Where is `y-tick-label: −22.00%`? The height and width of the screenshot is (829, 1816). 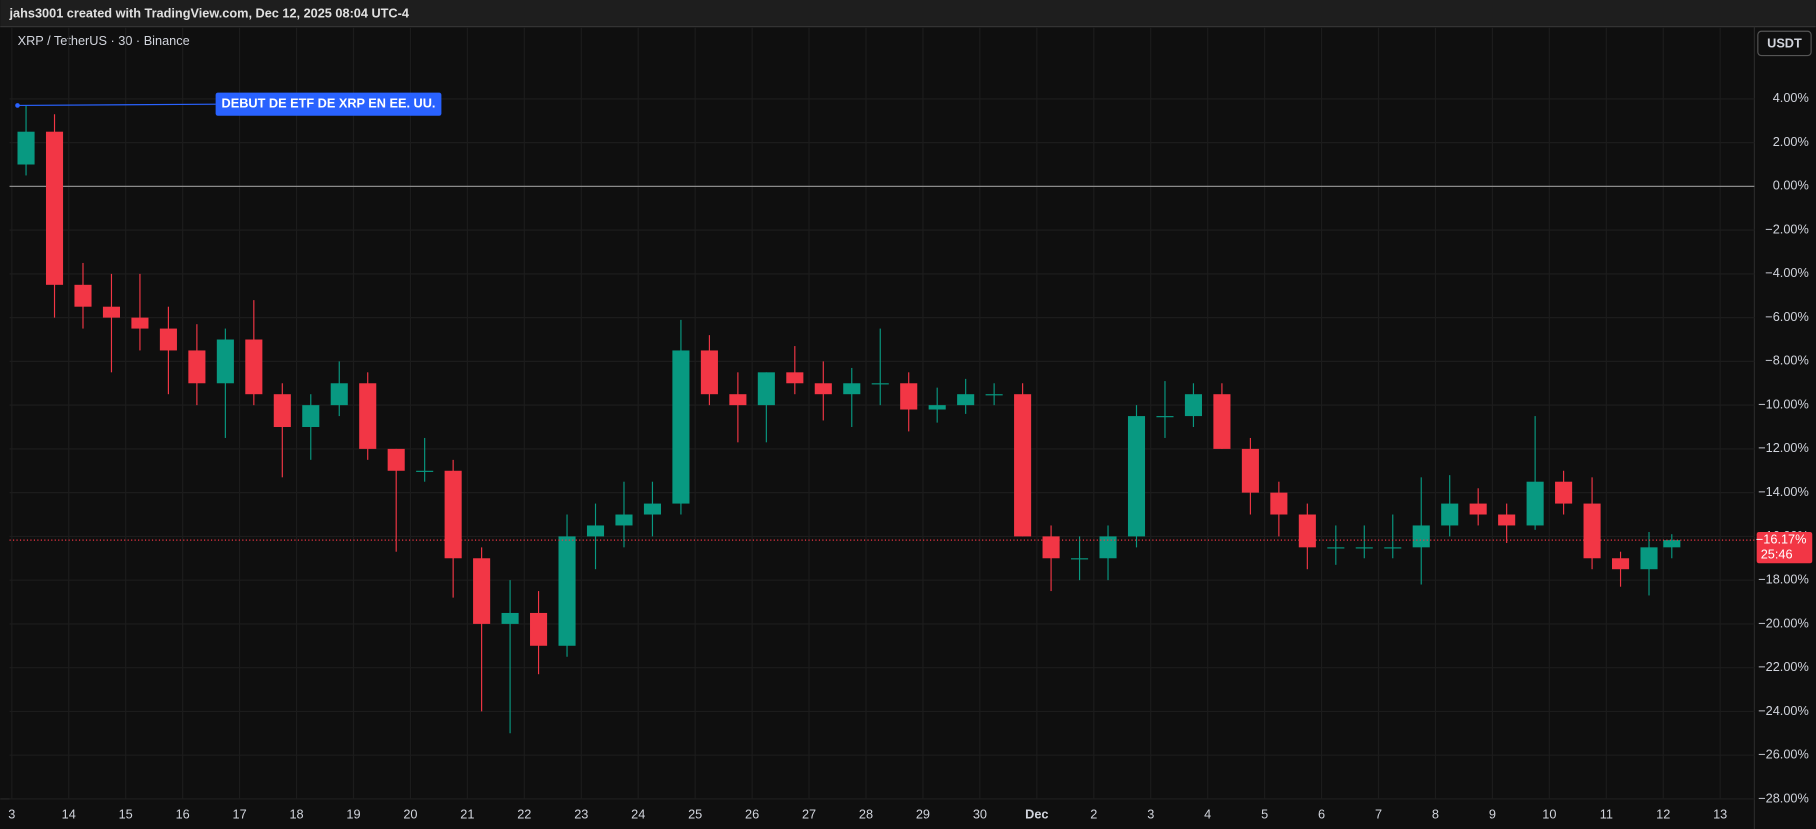
y-tick-label: −22.00% is located at coordinates (1783, 666).